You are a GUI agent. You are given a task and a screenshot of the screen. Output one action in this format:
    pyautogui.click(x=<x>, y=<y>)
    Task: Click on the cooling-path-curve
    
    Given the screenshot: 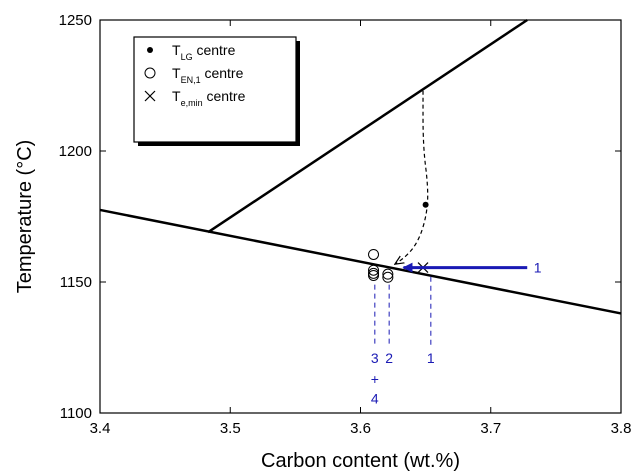 What is the action you would take?
    pyautogui.click(x=412, y=177)
    